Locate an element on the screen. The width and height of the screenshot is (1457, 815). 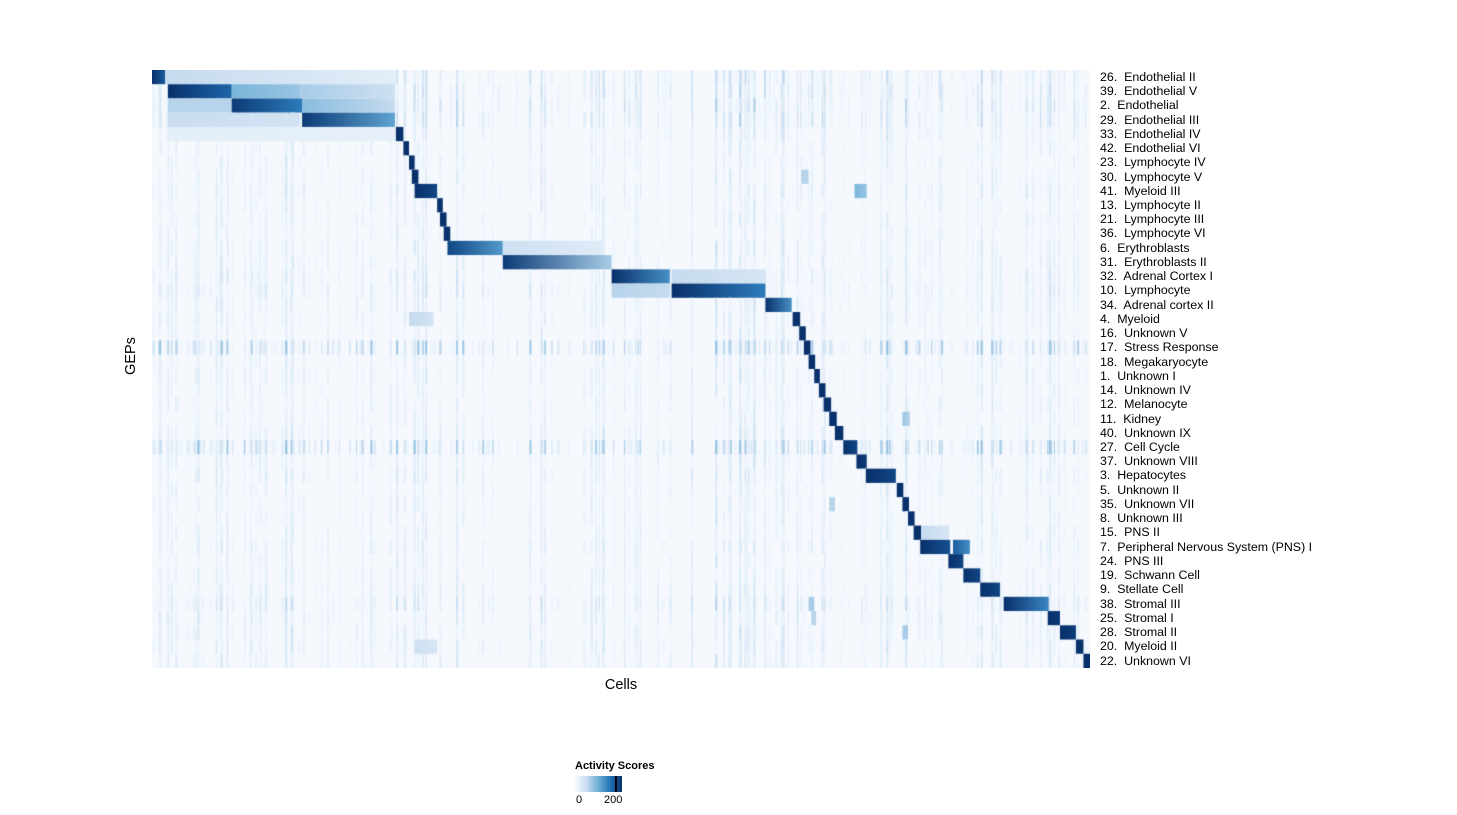
gep-row-label: 36. Lymphocyte VI is located at coordinates (1153, 233).